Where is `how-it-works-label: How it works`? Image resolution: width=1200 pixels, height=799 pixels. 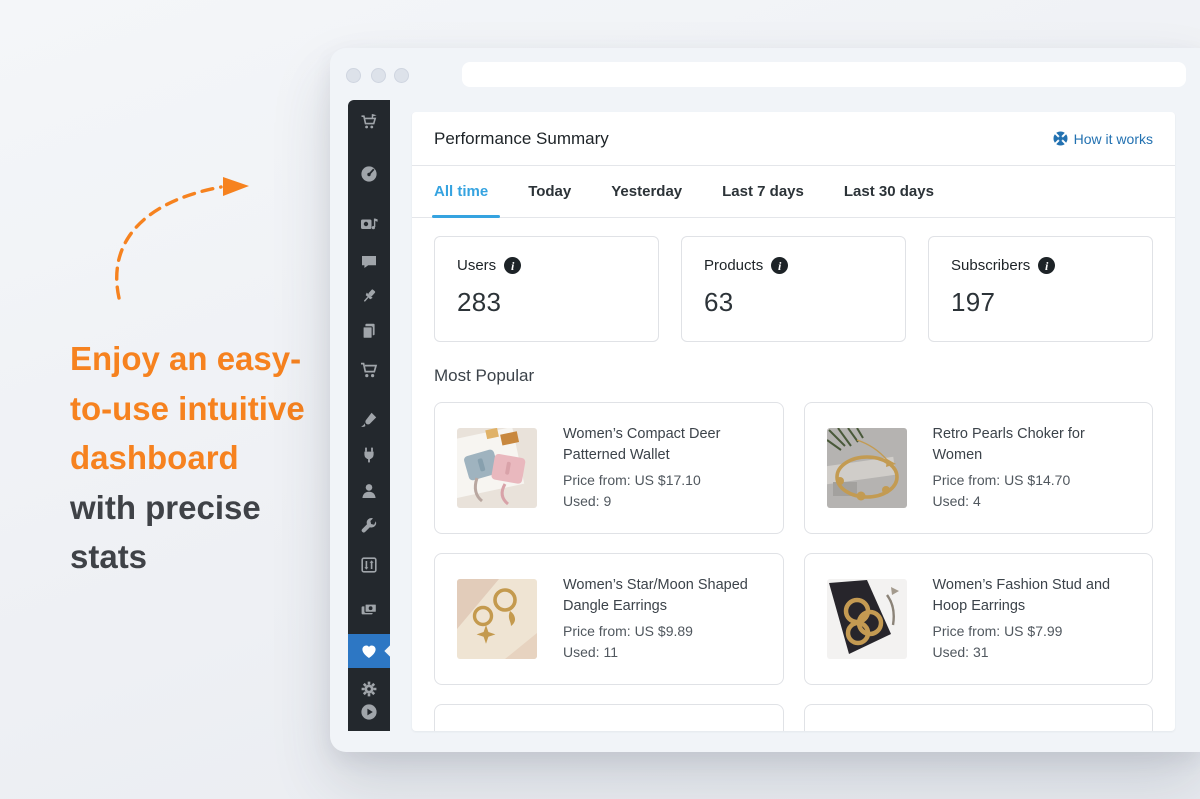
how-it-works-label: How it works is located at coordinates (1113, 138).